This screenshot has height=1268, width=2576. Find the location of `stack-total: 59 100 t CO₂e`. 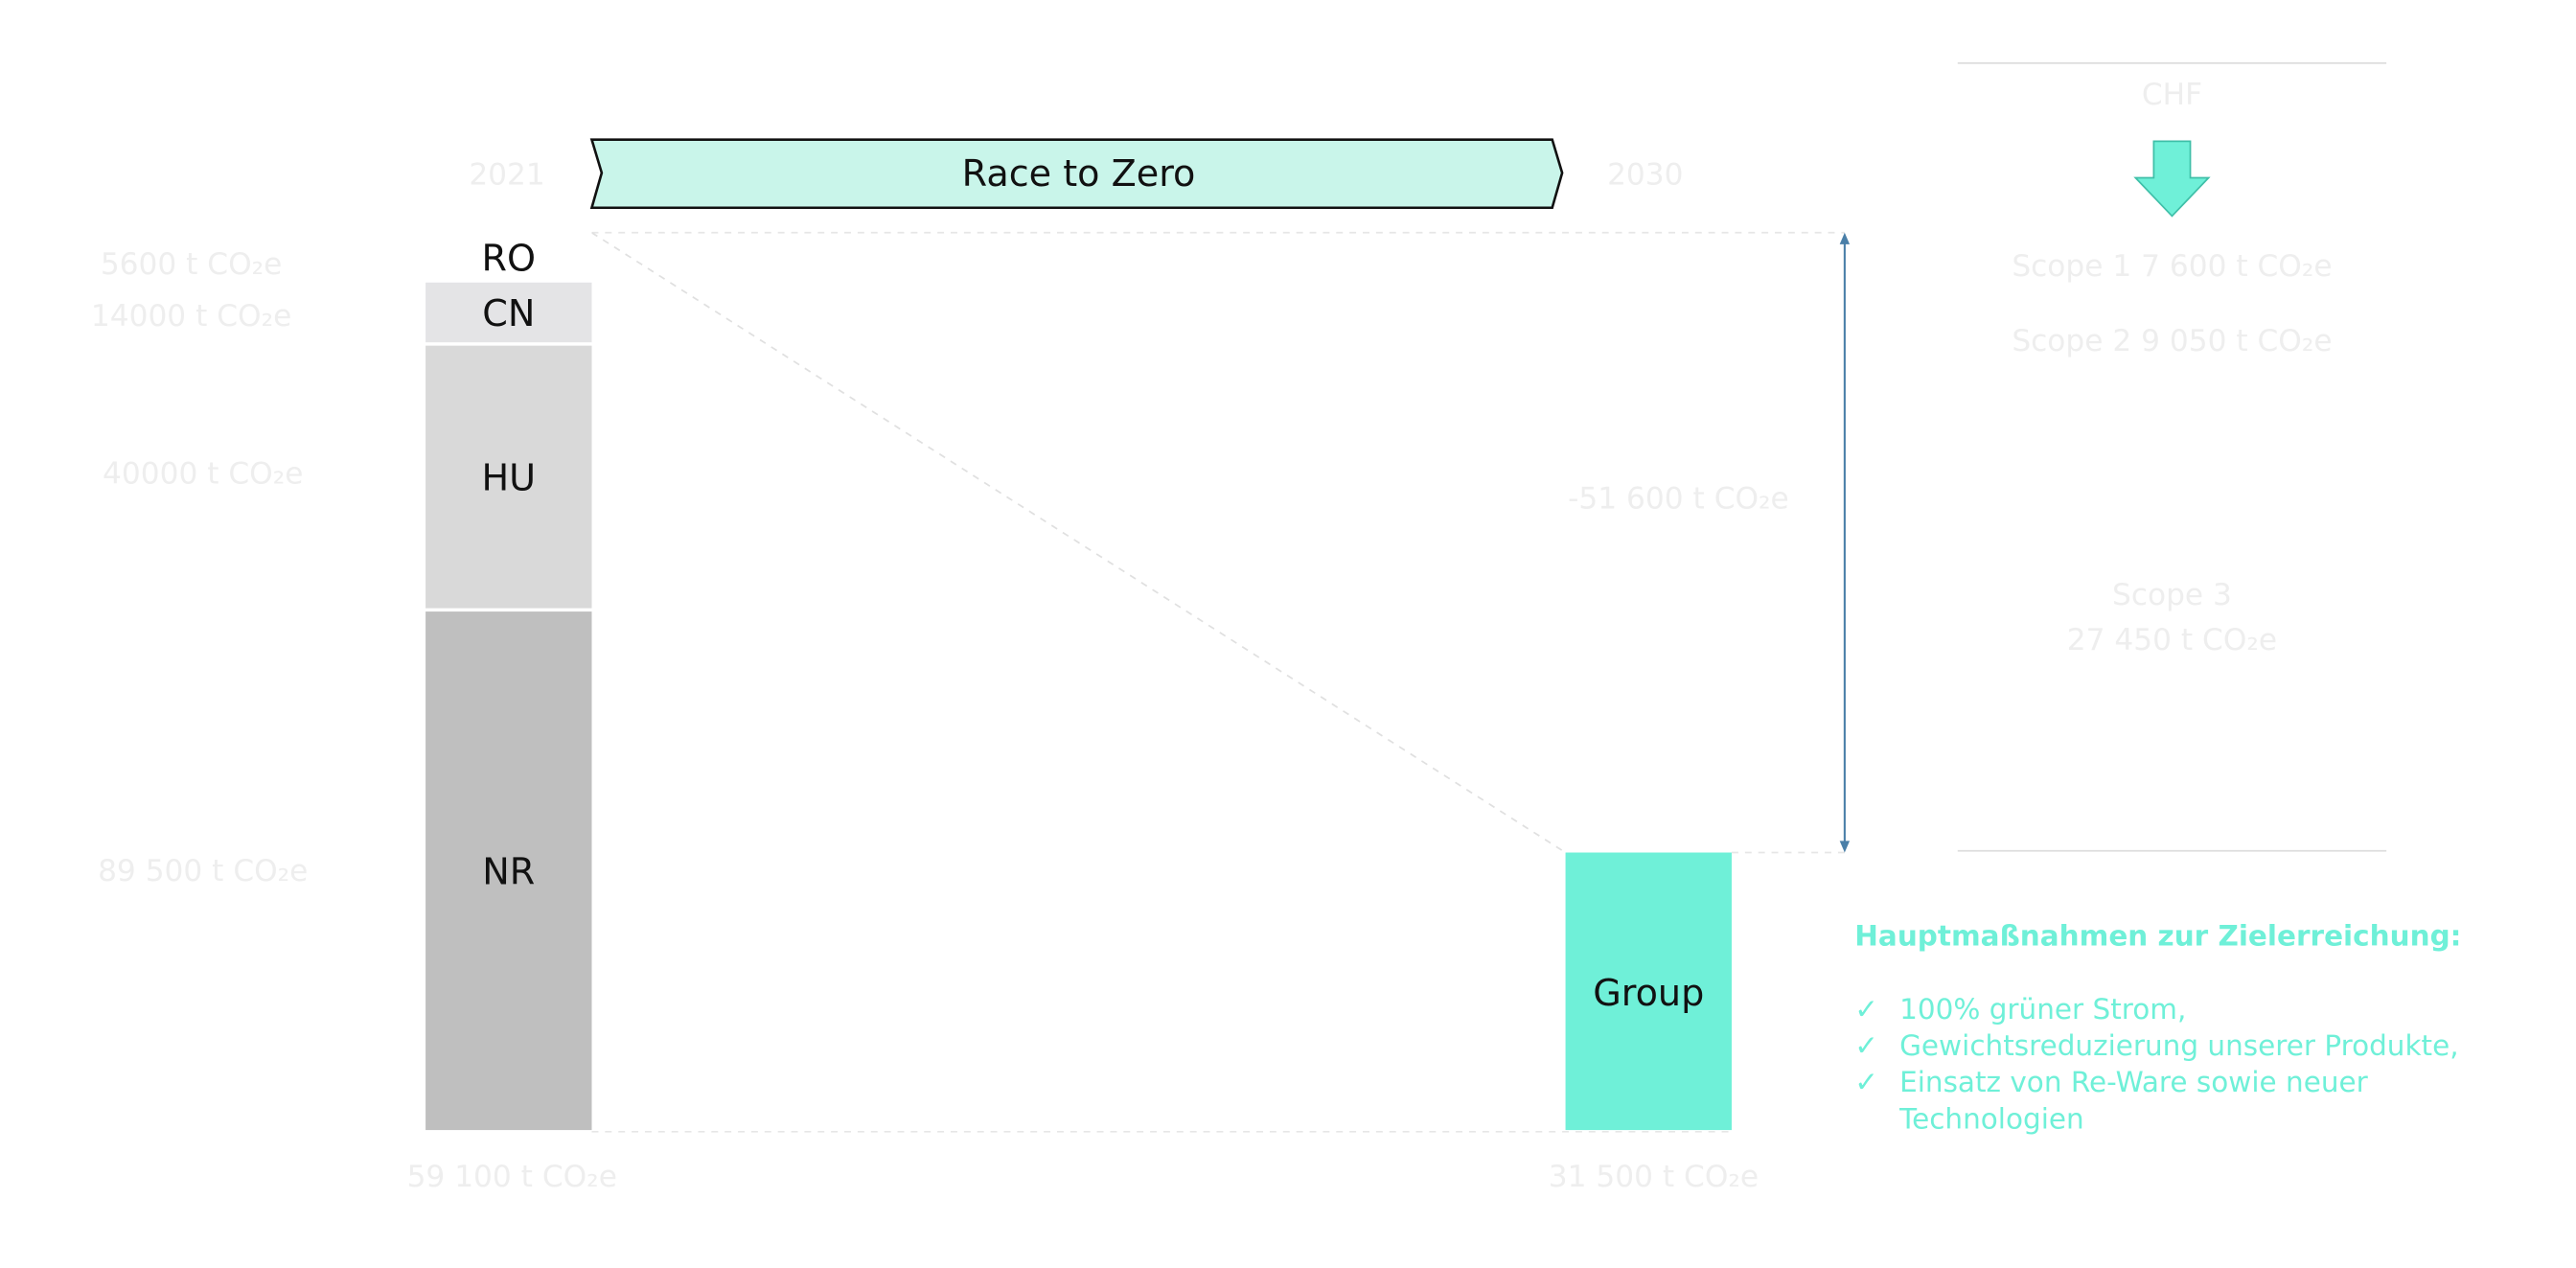

stack-total: 59 100 t CO₂e is located at coordinates (512, 1177).